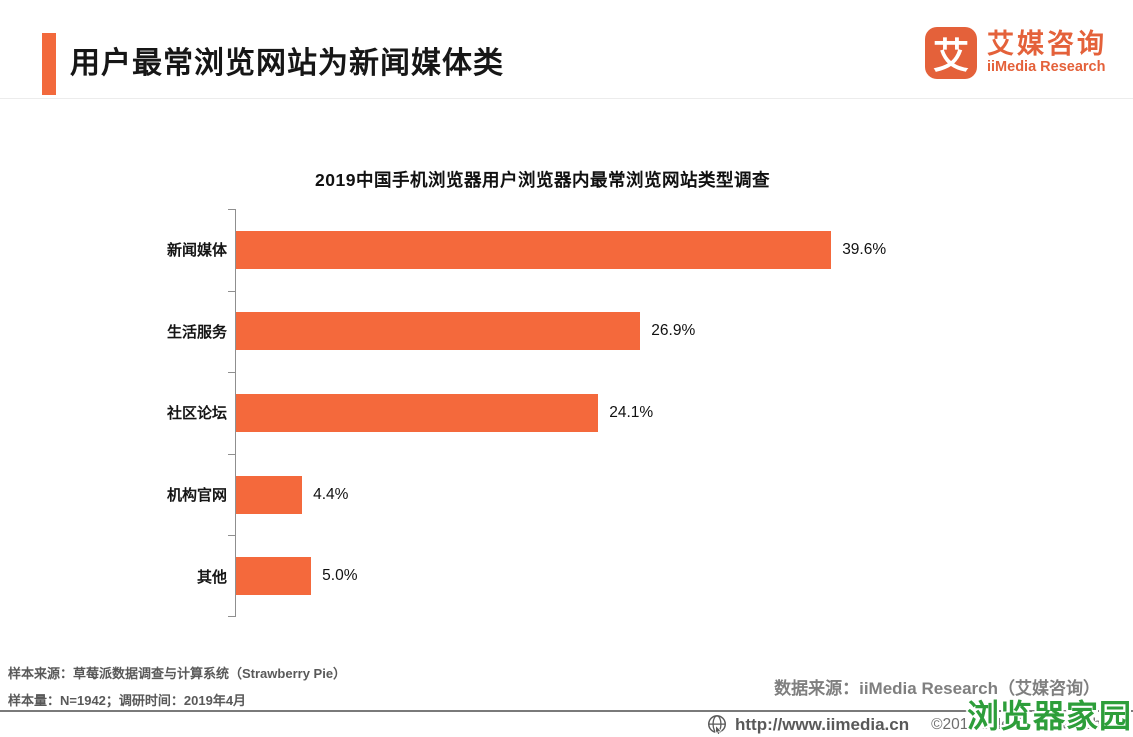 Image resolution: width=1133 pixels, height=737 pixels. I want to click on sample-info-note: 样本量：N=1942；调研时间：2019年4月, so click(127, 700).